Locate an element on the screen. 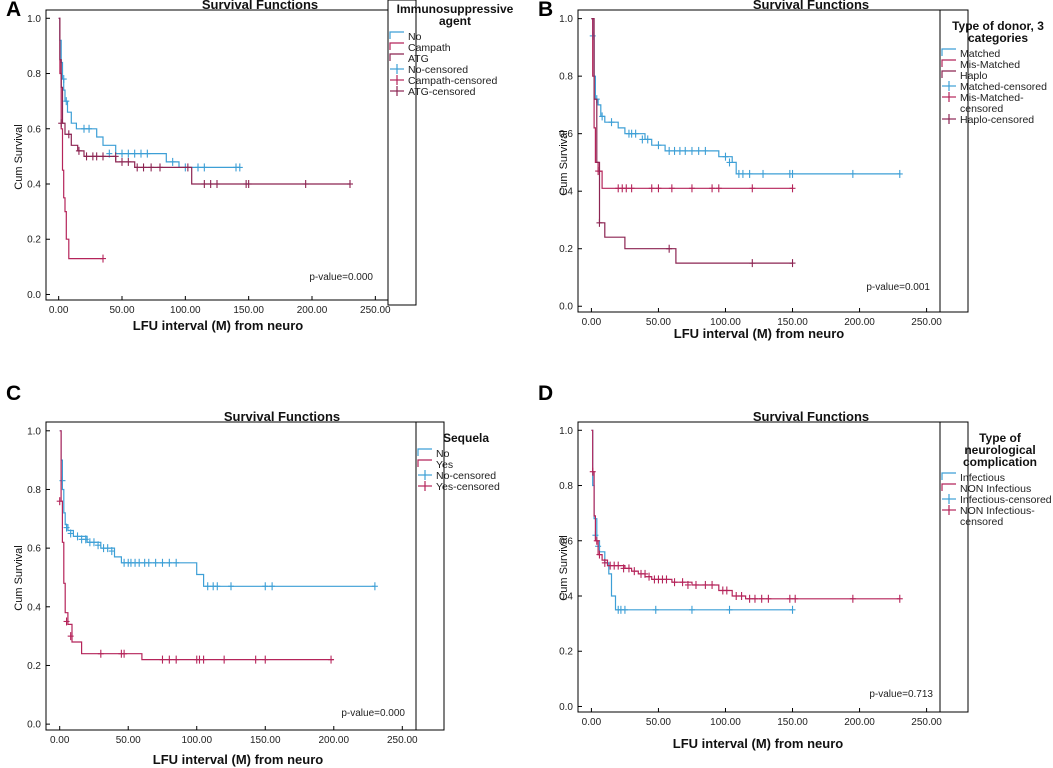  legend-label: Mis-Matched is located at coordinates (990, 65).